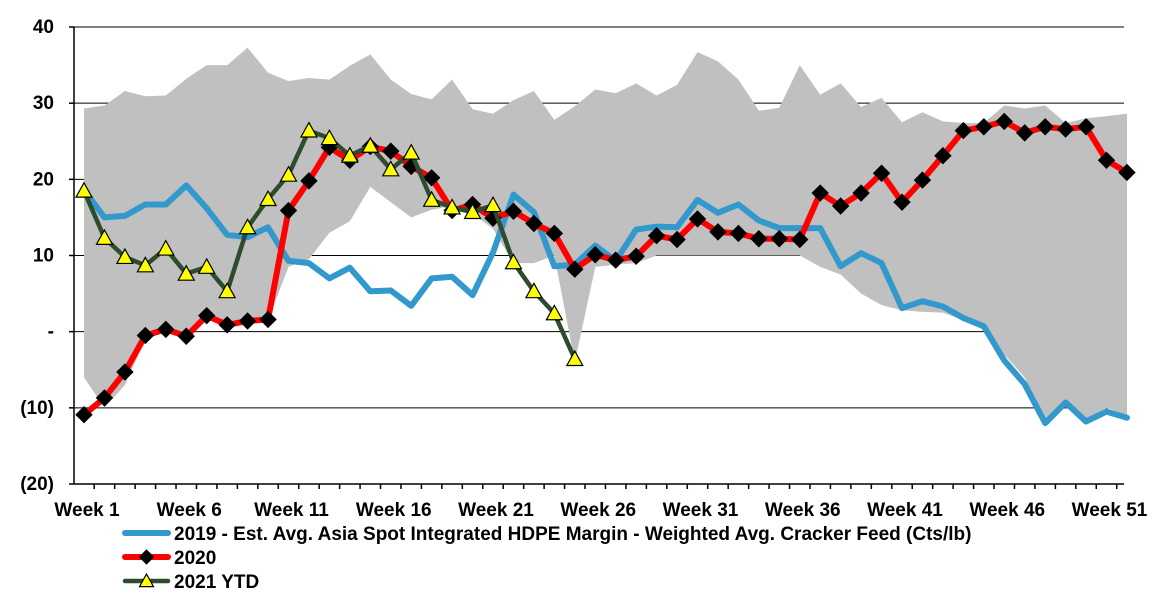 This screenshot has height=596, width=1166. Describe the element at coordinates (87, 510) in the screenshot. I see `x-tick-label: Week 1` at that location.